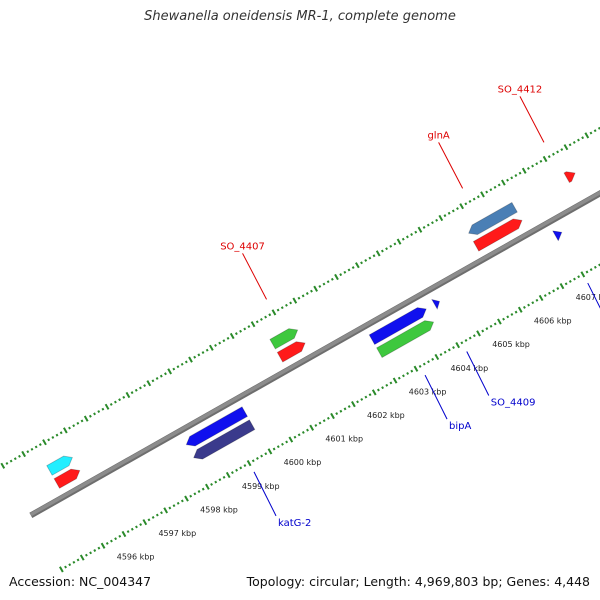 Image resolution: width=600 pixels, height=600 pixels. Describe the element at coordinates (520, 89) in the screenshot. I see `gene-label: SO_4412` at that location.